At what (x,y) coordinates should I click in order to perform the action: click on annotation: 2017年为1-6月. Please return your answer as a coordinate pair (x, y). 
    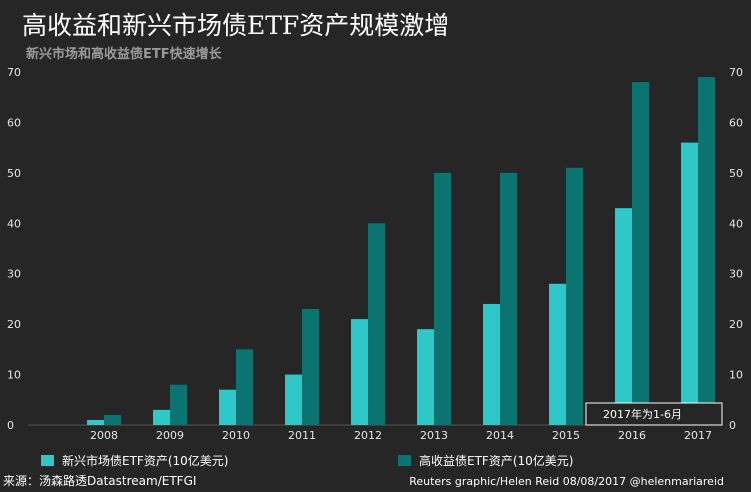
    Looking at the image, I should click on (654, 414).